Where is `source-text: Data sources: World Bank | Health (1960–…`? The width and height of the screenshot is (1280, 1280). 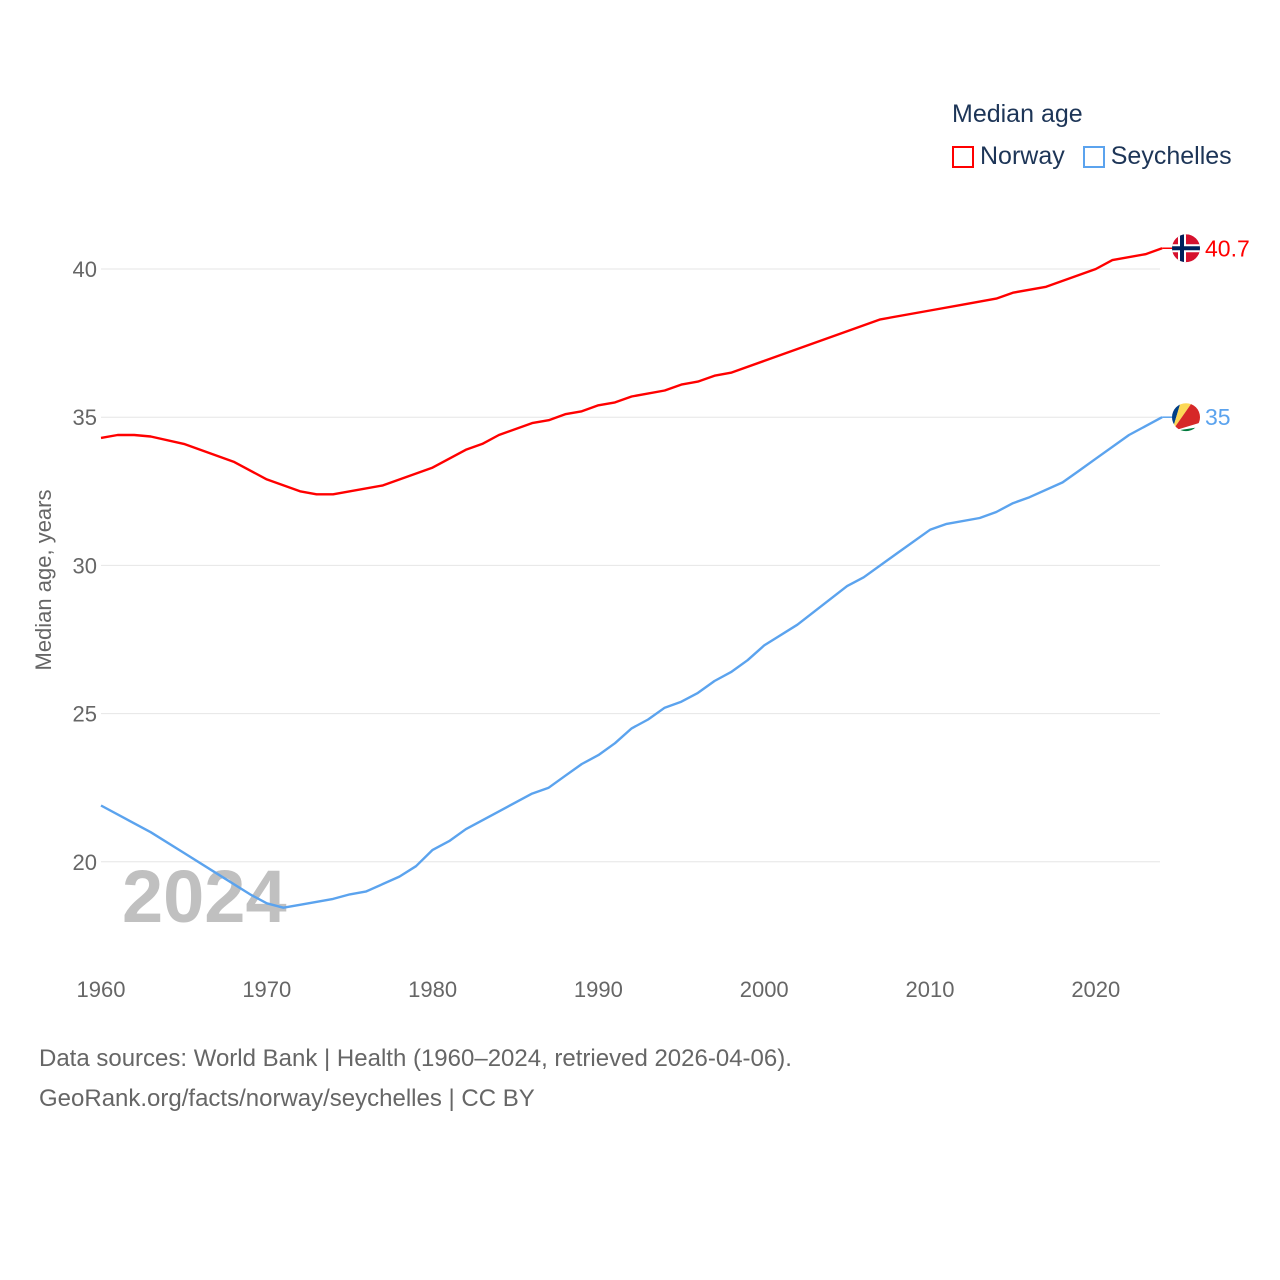
source-text: Data sources: World Bank | Health (1960–… is located at coordinates (415, 1058).